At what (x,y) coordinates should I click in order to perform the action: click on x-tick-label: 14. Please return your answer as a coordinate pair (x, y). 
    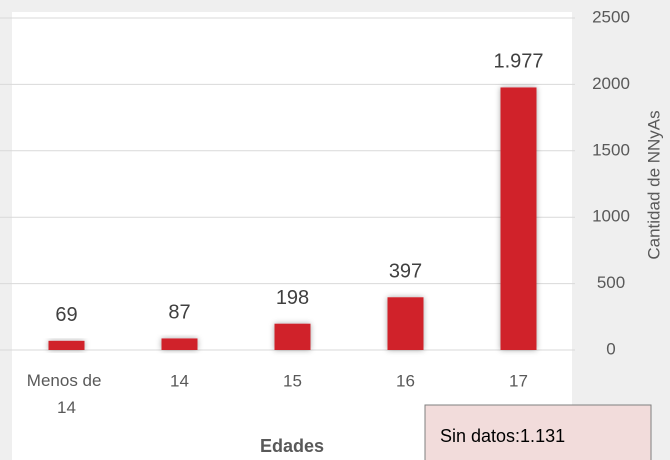
    Looking at the image, I should click on (179, 380).